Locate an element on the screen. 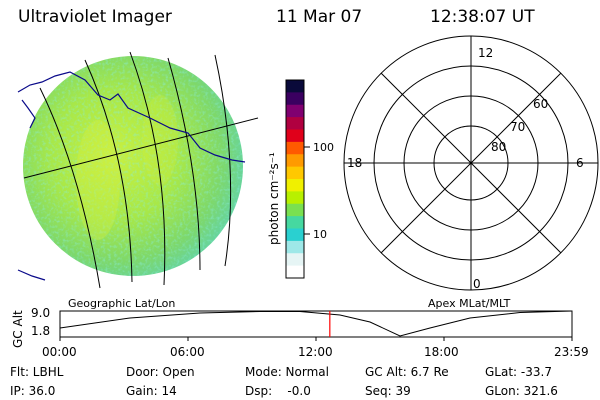 This screenshot has width=600, height=400. polar-label-18: 18 is located at coordinates (355, 163).